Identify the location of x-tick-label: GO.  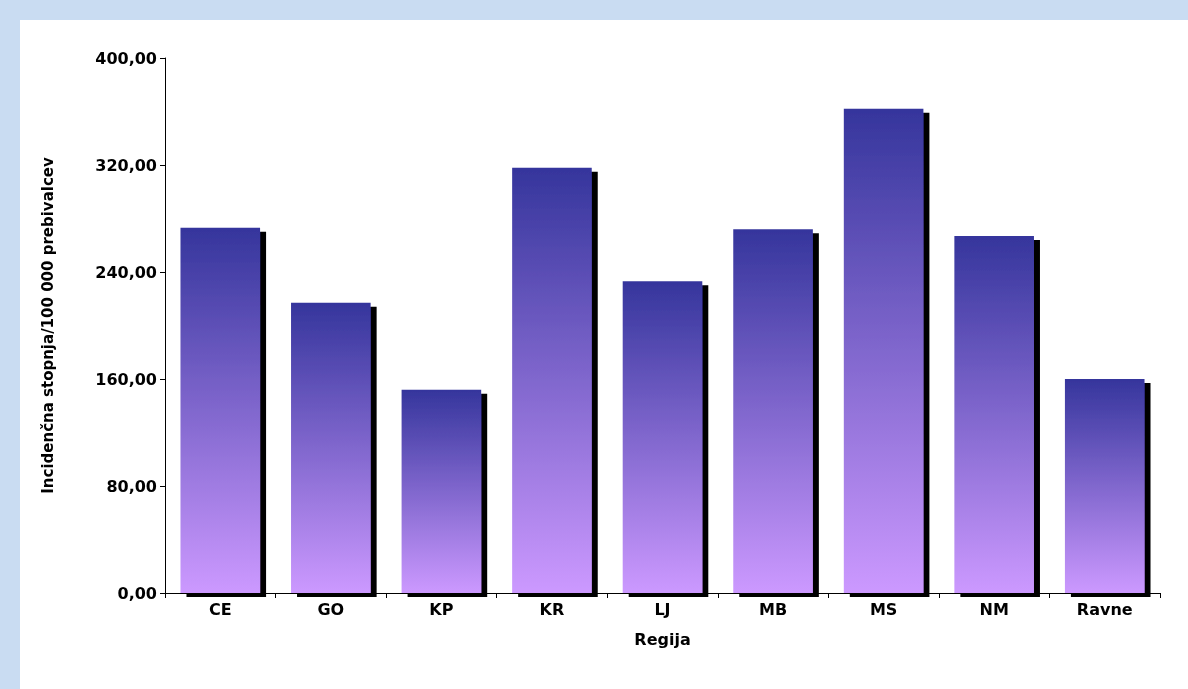
(331, 609).